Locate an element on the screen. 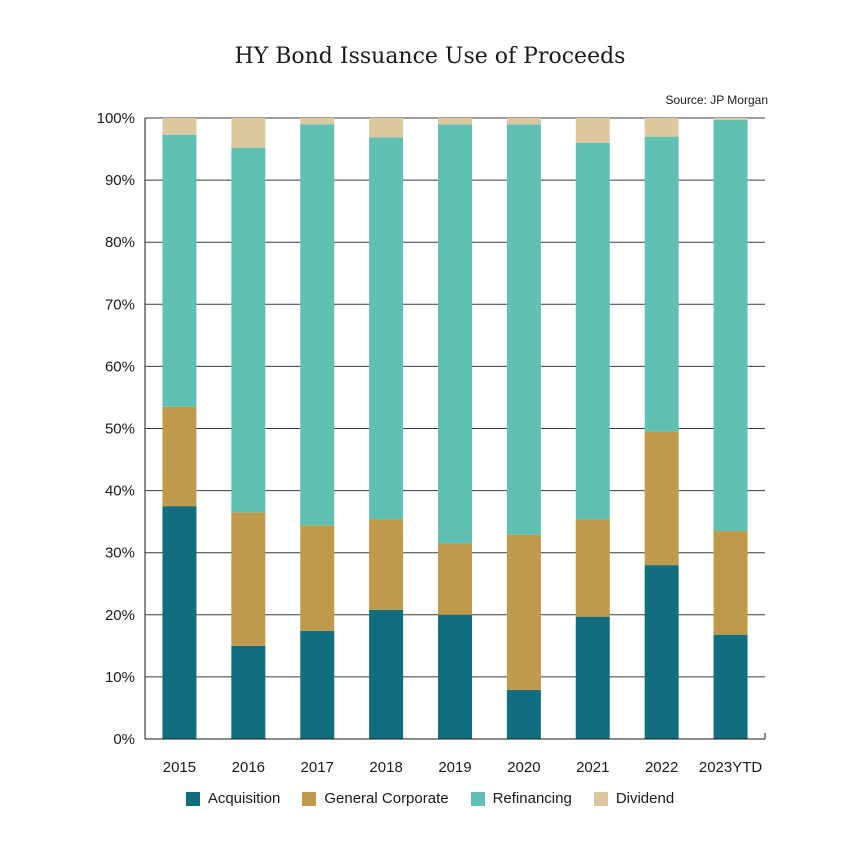 The width and height of the screenshot is (860, 860). x-tick-label: 2023YTD is located at coordinates (731, 767).